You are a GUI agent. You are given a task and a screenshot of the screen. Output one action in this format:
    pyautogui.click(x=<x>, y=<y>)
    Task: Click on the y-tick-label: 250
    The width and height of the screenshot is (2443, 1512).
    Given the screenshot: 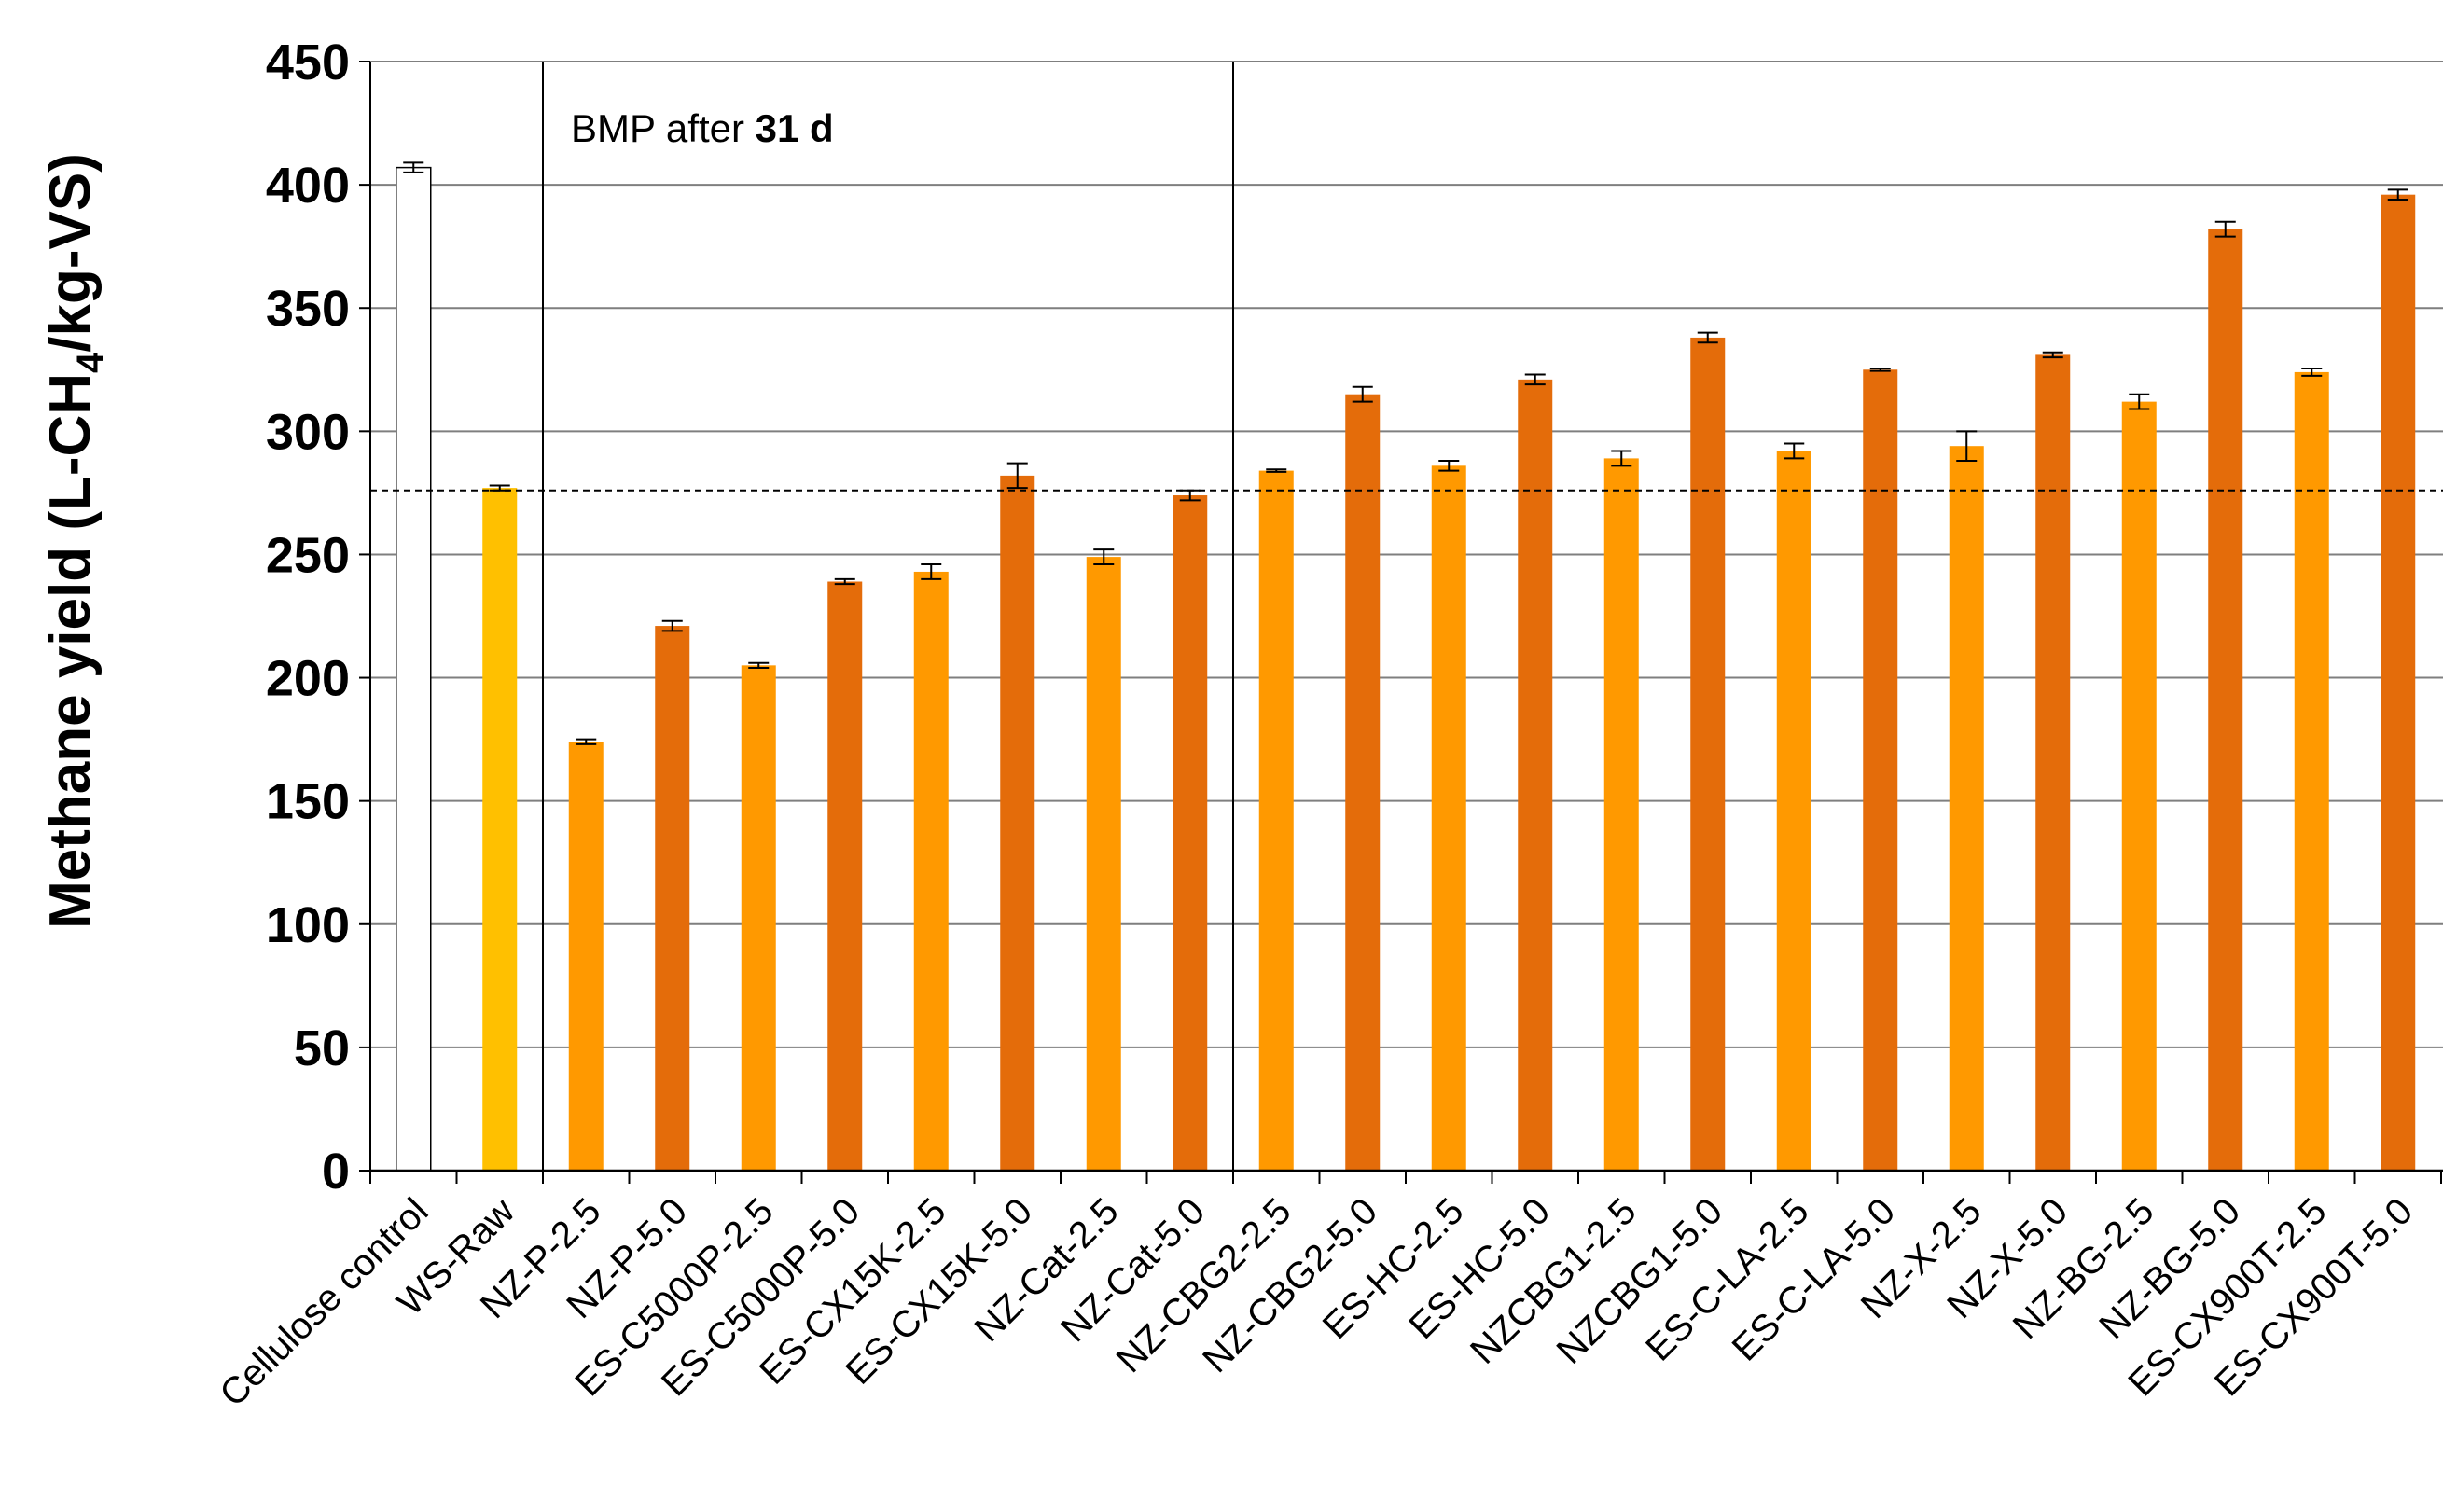 What is the action you would take?
    pyautogui.click(x=308, y=555)
    